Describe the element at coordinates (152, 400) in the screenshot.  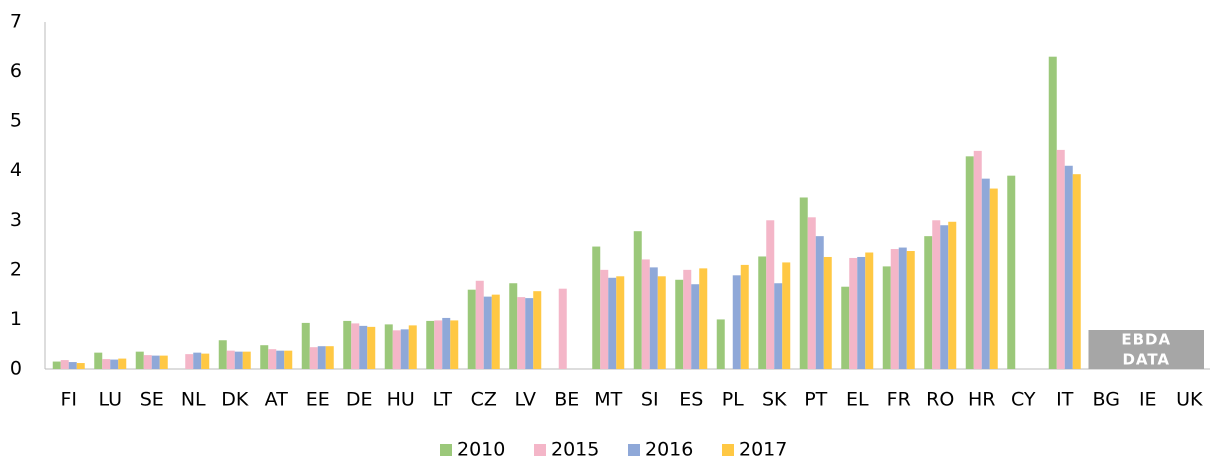
I see `x-tick-label: SE` at that location.